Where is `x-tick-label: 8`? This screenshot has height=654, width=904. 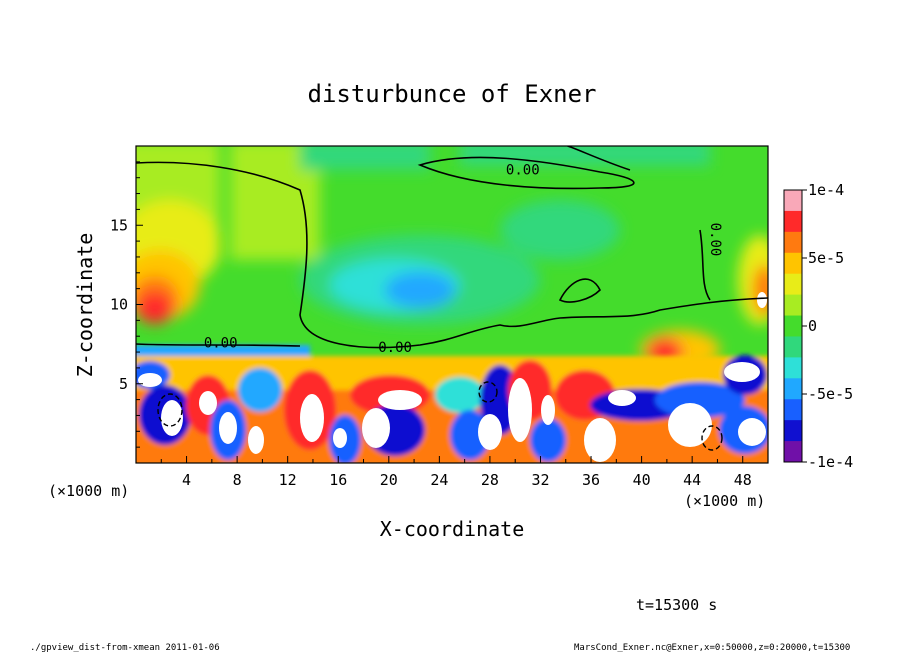 x-tick-label: 8 is located at coordinates (237, 480).